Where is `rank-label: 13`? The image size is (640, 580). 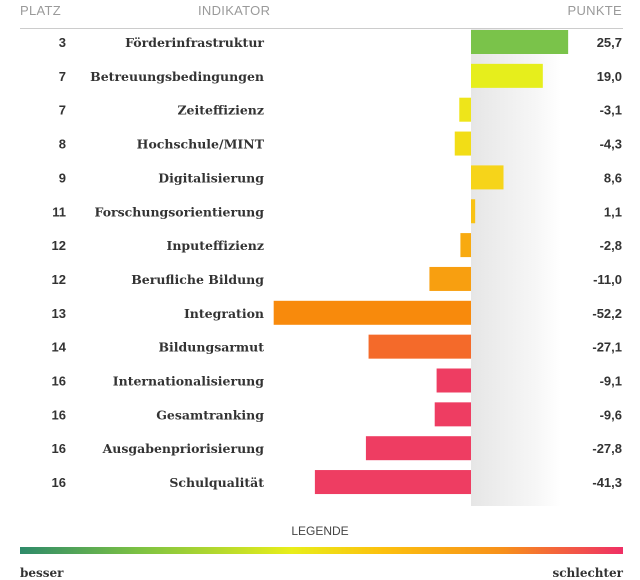 rank-label: 13 is located at coordinates (59, 313).